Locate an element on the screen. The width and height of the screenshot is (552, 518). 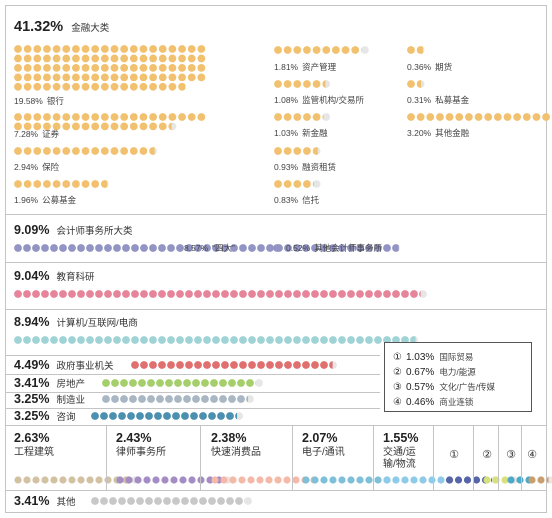
consulting-title: 3.25% 咨询 is located at coordinates (44, 416).